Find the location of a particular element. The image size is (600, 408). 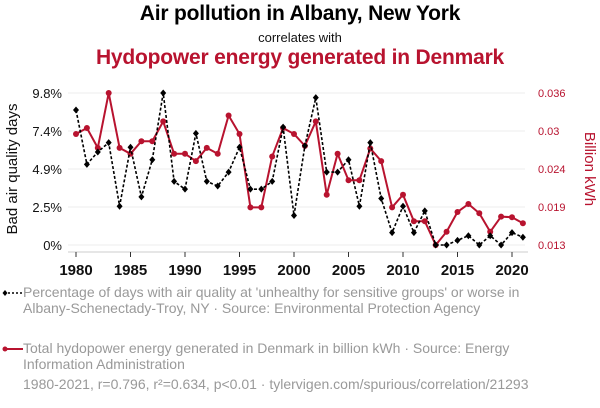

x-tick-label: 2010 is located at coordinates (402, 270).